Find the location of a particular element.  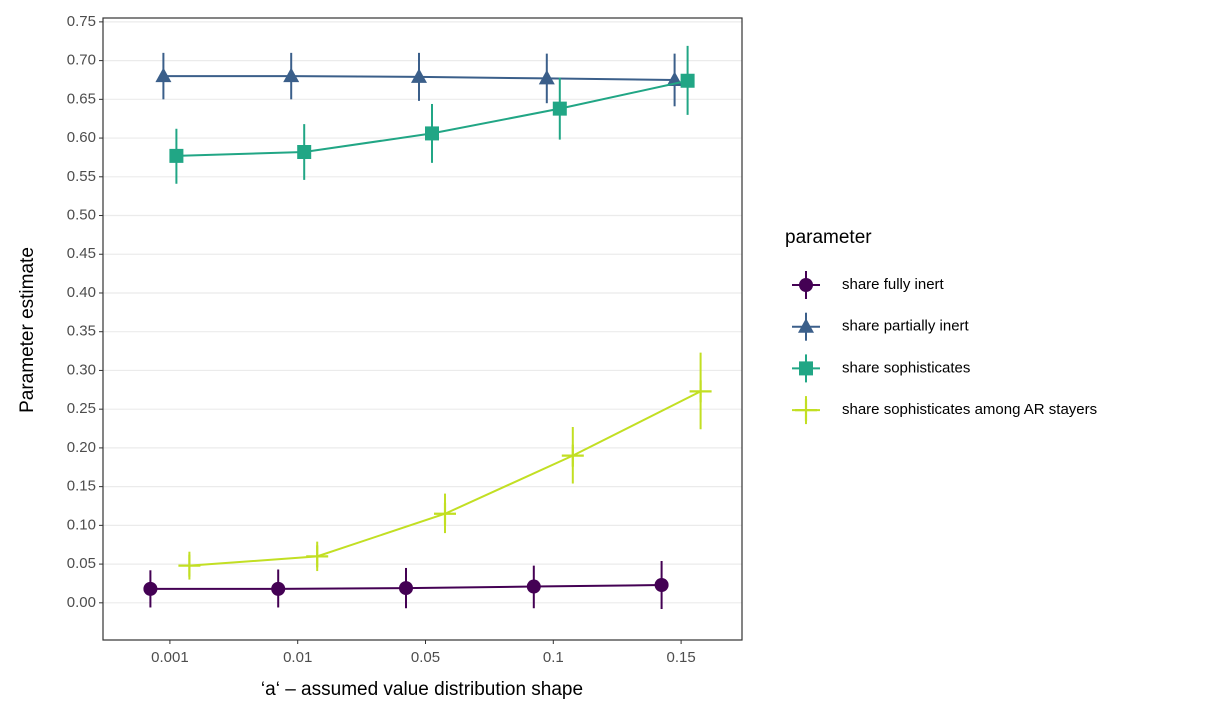

y-tick-label: 0.10 is located at coordinates (81, 524).